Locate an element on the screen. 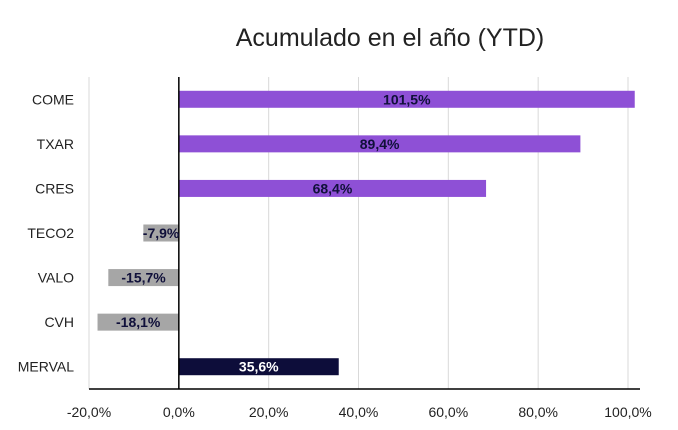 The image size is (678, 430). data-label: 89,4% is located at coordinates (380, 144).